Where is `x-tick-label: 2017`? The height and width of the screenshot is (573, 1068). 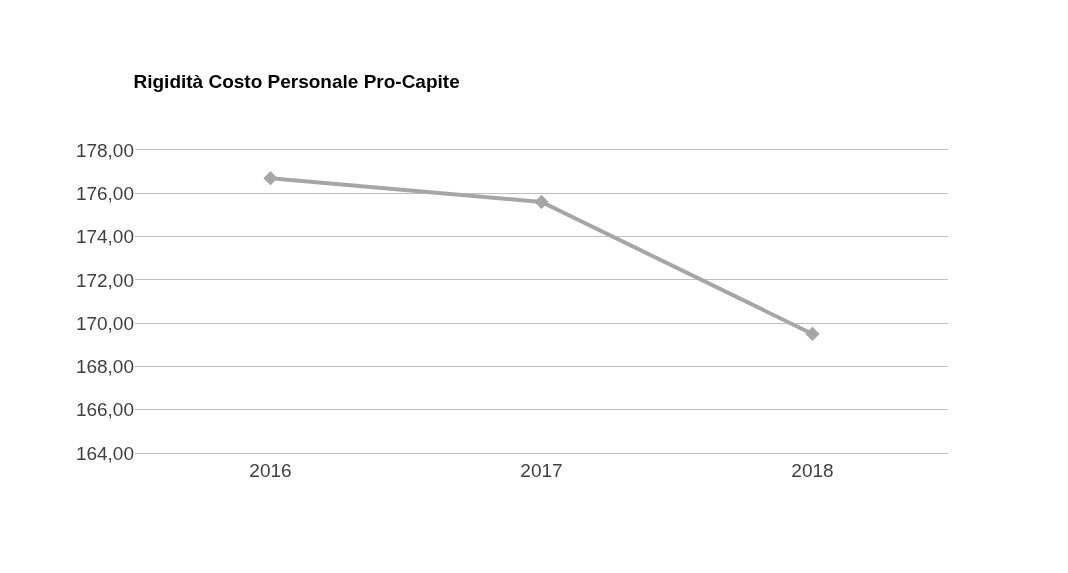
x-tick-label: 2017 is located at coordinates (541, 470).